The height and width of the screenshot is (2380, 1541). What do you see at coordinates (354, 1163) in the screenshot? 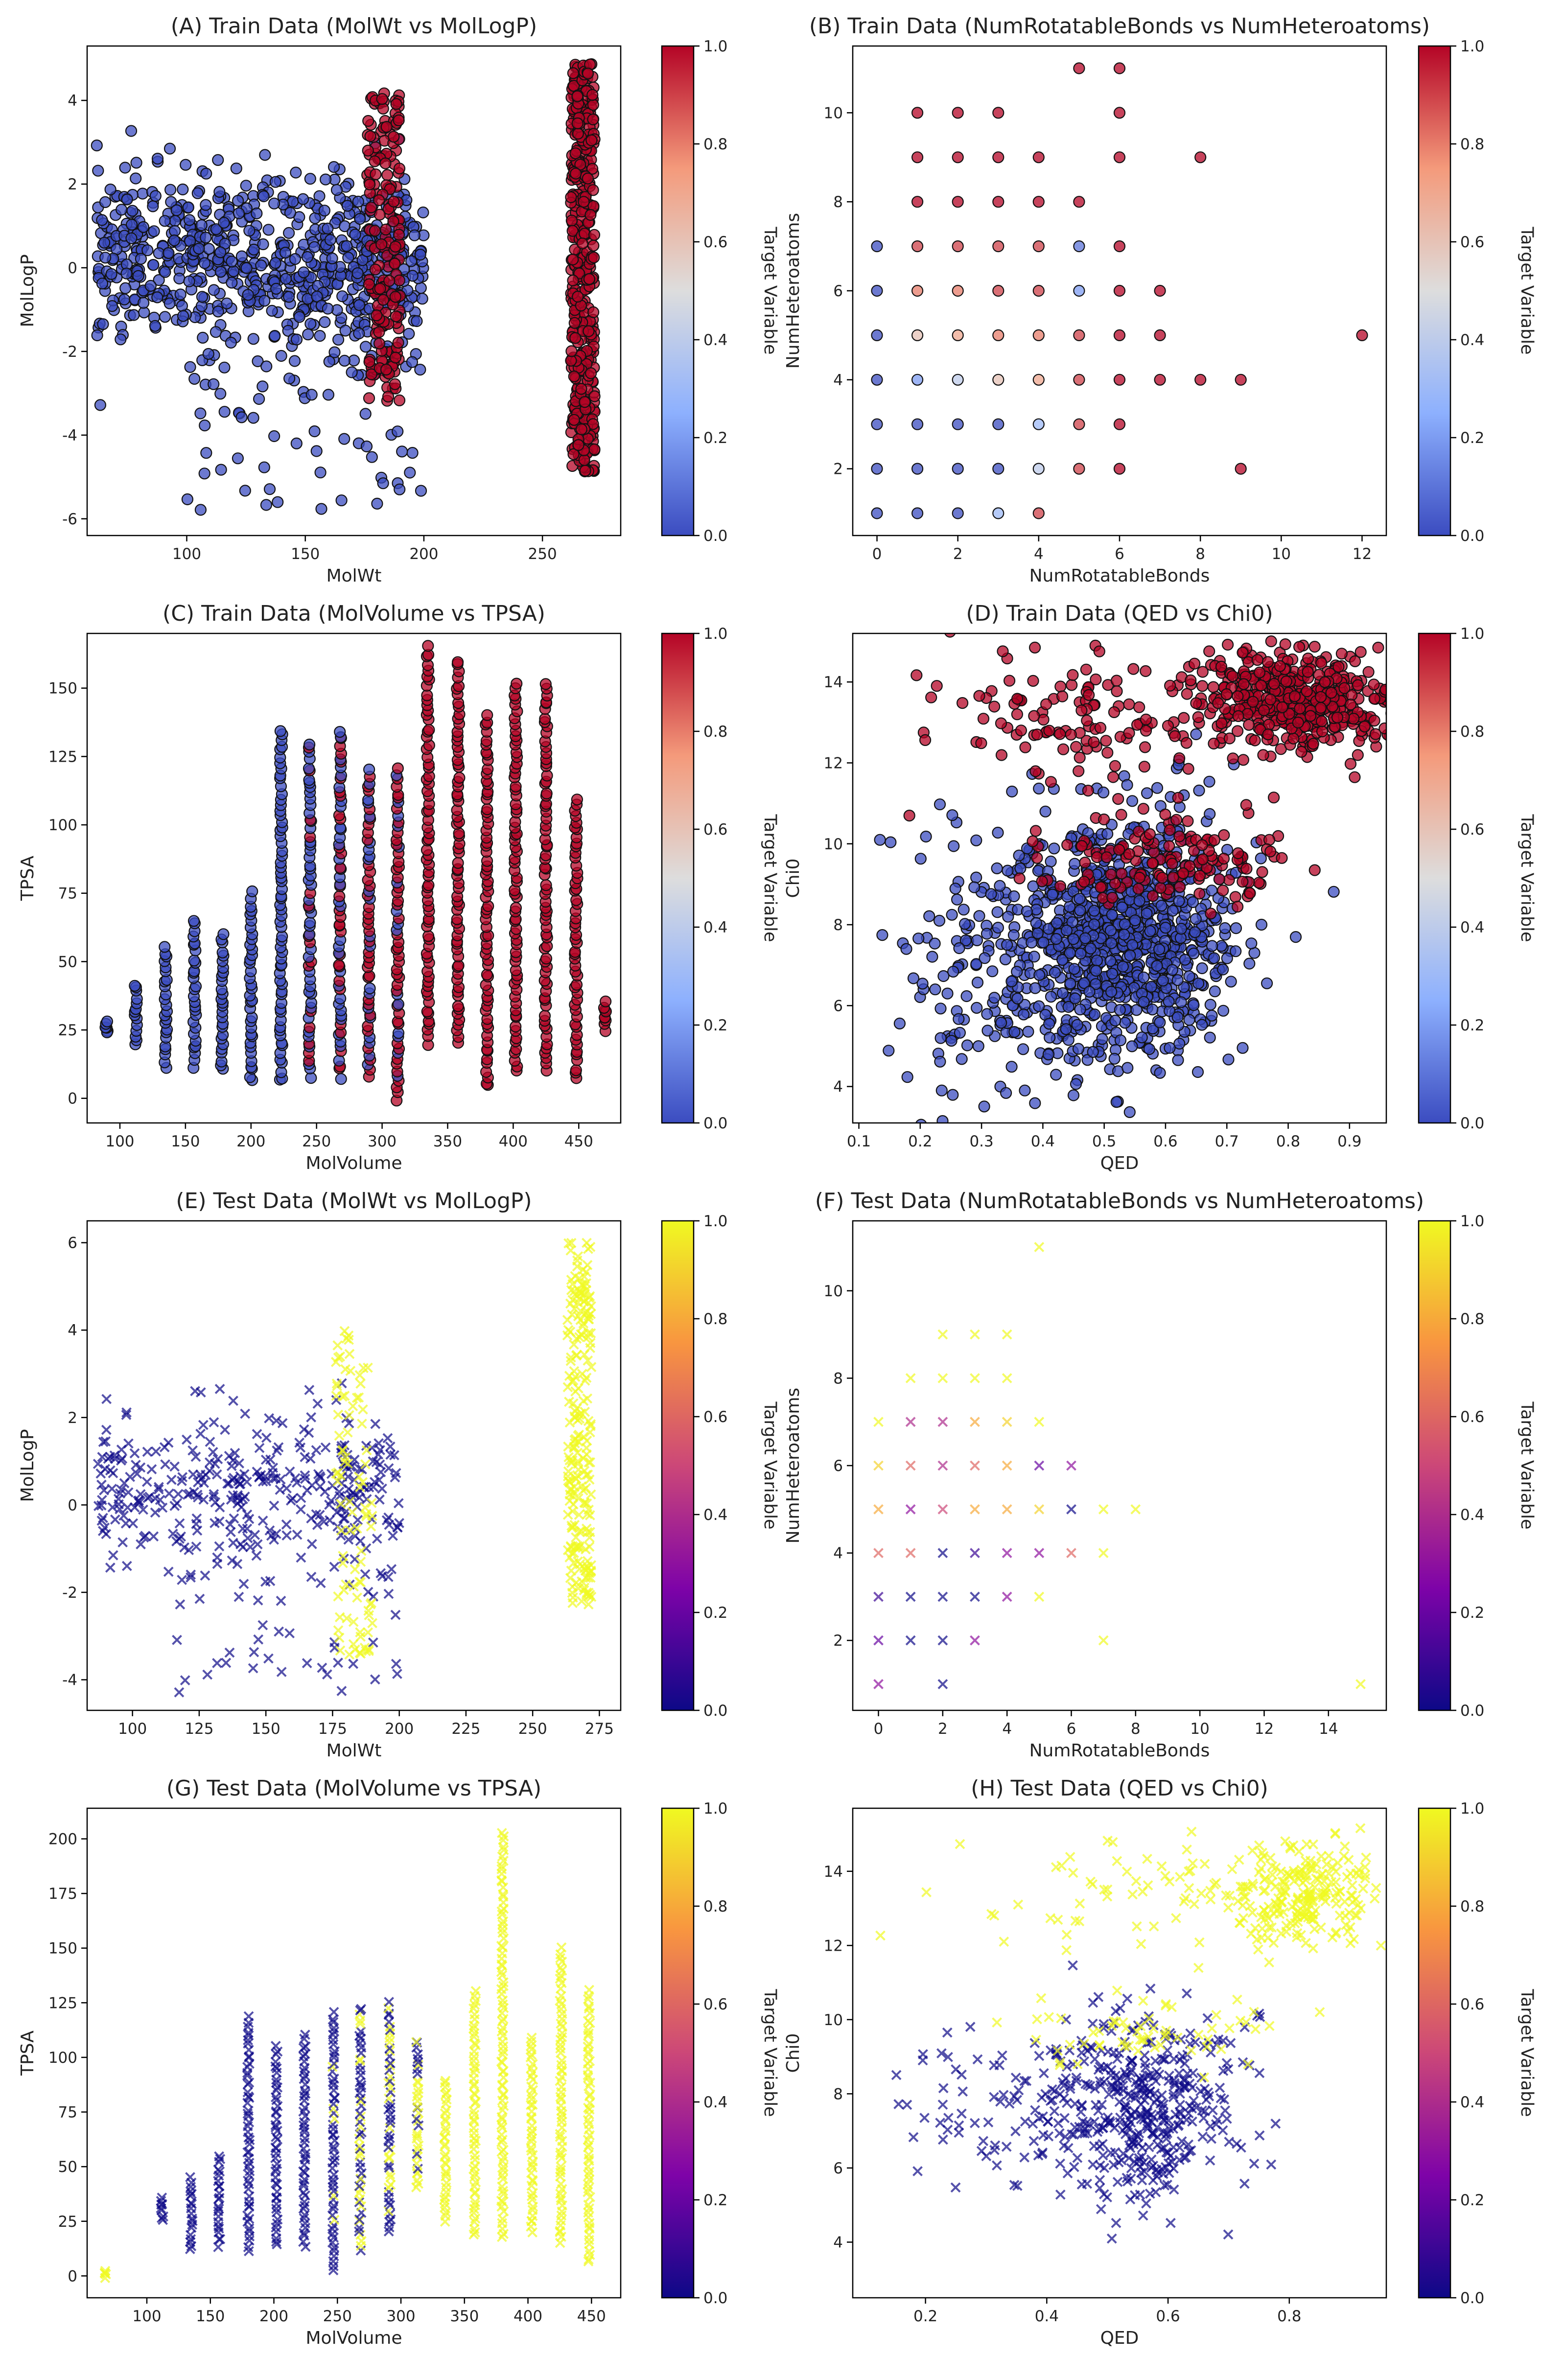
I see `x-axis-label: MolVolume` at bounding box center [354, 1163].